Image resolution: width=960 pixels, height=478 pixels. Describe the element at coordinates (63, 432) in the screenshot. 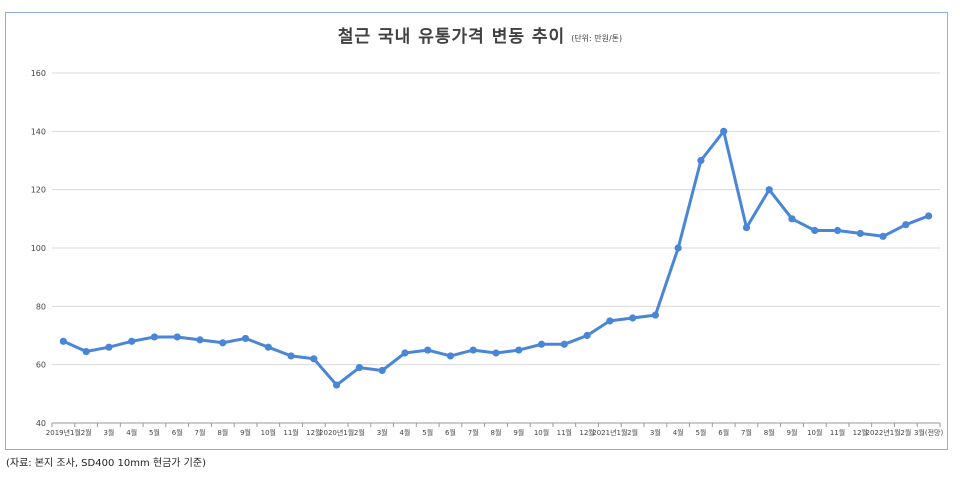

I see `x-tick-label: 2019년1월` at that location.